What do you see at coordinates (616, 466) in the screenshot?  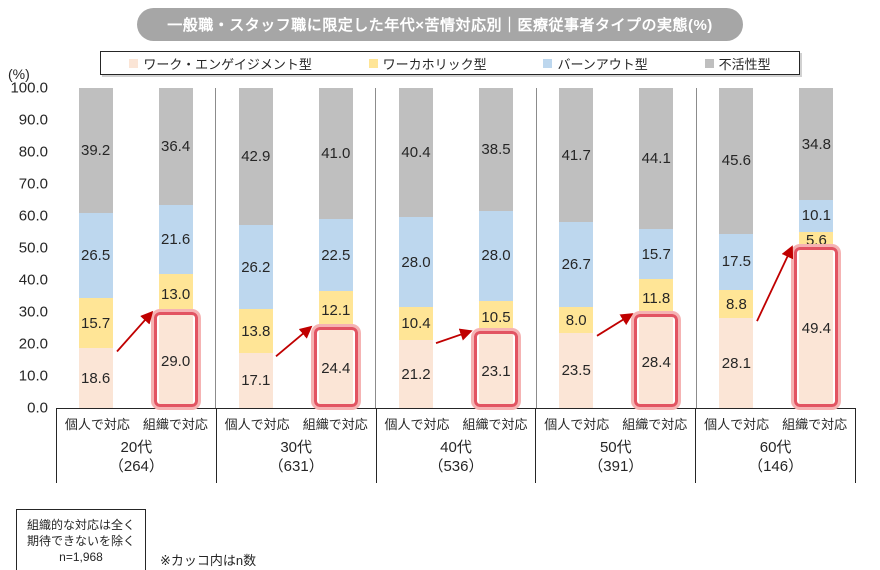 I see `sample-size-label: （391）` at bounding box center [616, 466].